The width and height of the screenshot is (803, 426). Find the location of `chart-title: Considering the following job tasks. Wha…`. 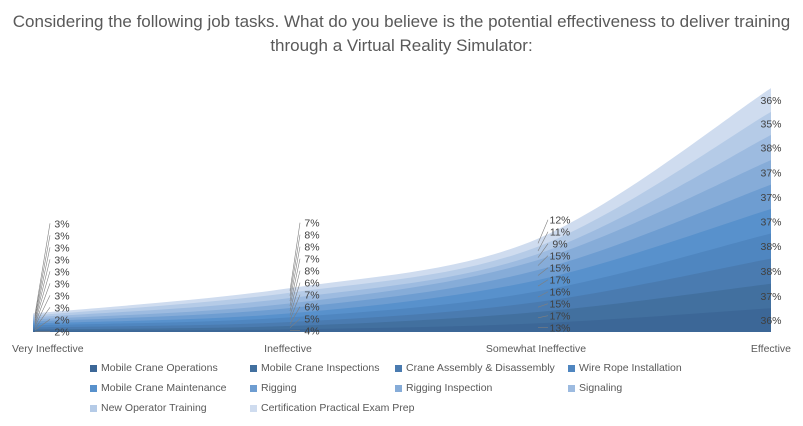

chart-title: Considering the following job tasks. Wha… is located at coordinates (401, 33).